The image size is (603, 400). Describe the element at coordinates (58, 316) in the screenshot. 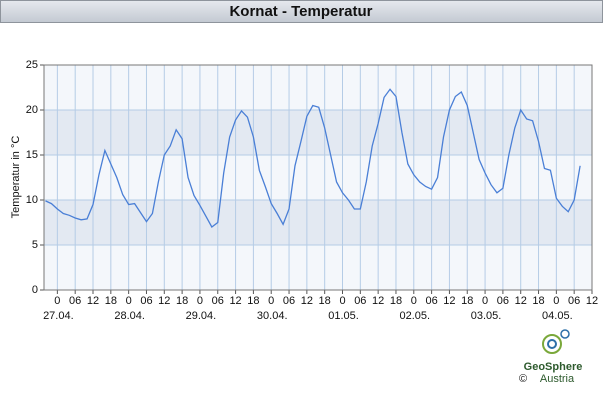

I see `date-label: 27.04.` at that location.